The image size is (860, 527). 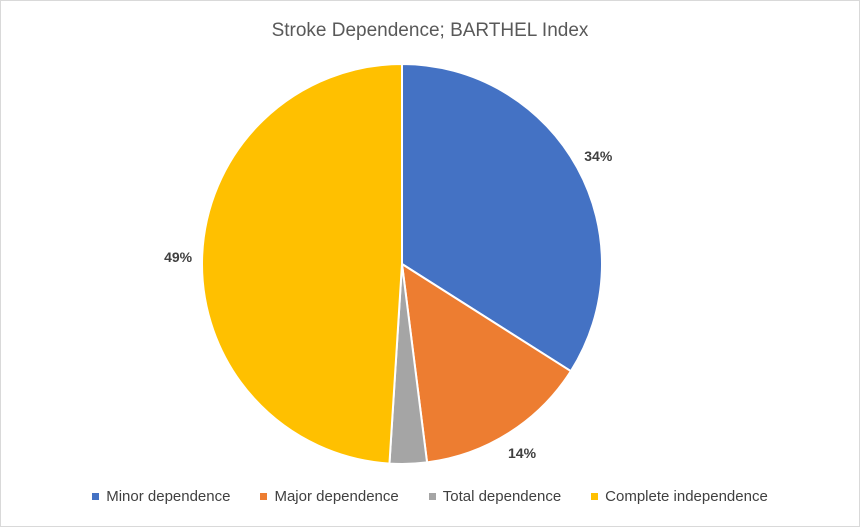 What do you see at coordinates (409, 480) in the screenshot?
I see `data-label-total-dependence: 3%` at bounding box center [409, 480].